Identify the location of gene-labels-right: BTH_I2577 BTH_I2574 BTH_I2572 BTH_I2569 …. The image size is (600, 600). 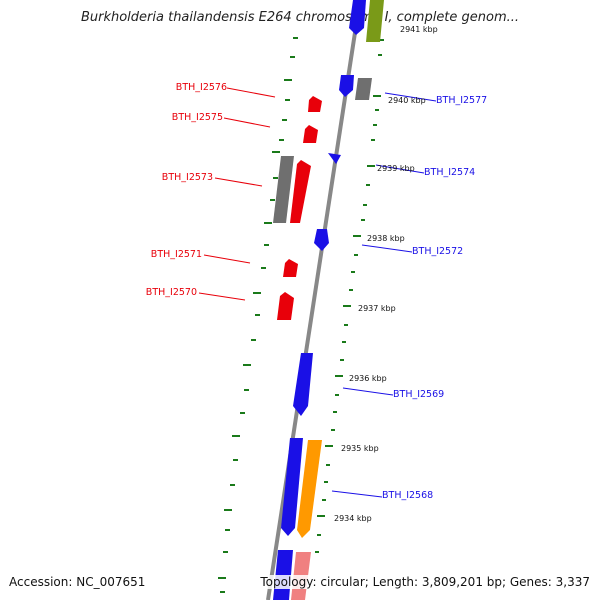
(434, 298).